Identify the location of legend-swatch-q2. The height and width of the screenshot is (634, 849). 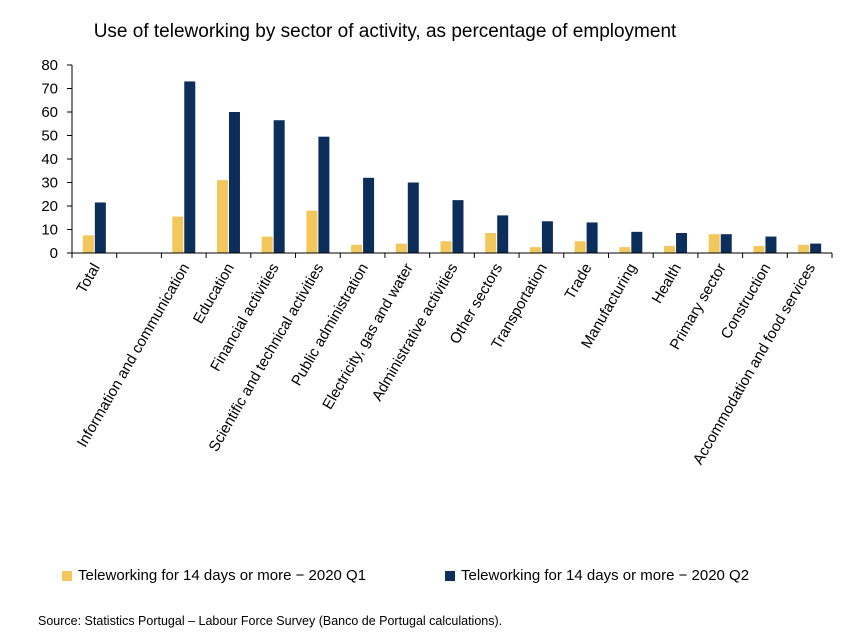
(450, 575).